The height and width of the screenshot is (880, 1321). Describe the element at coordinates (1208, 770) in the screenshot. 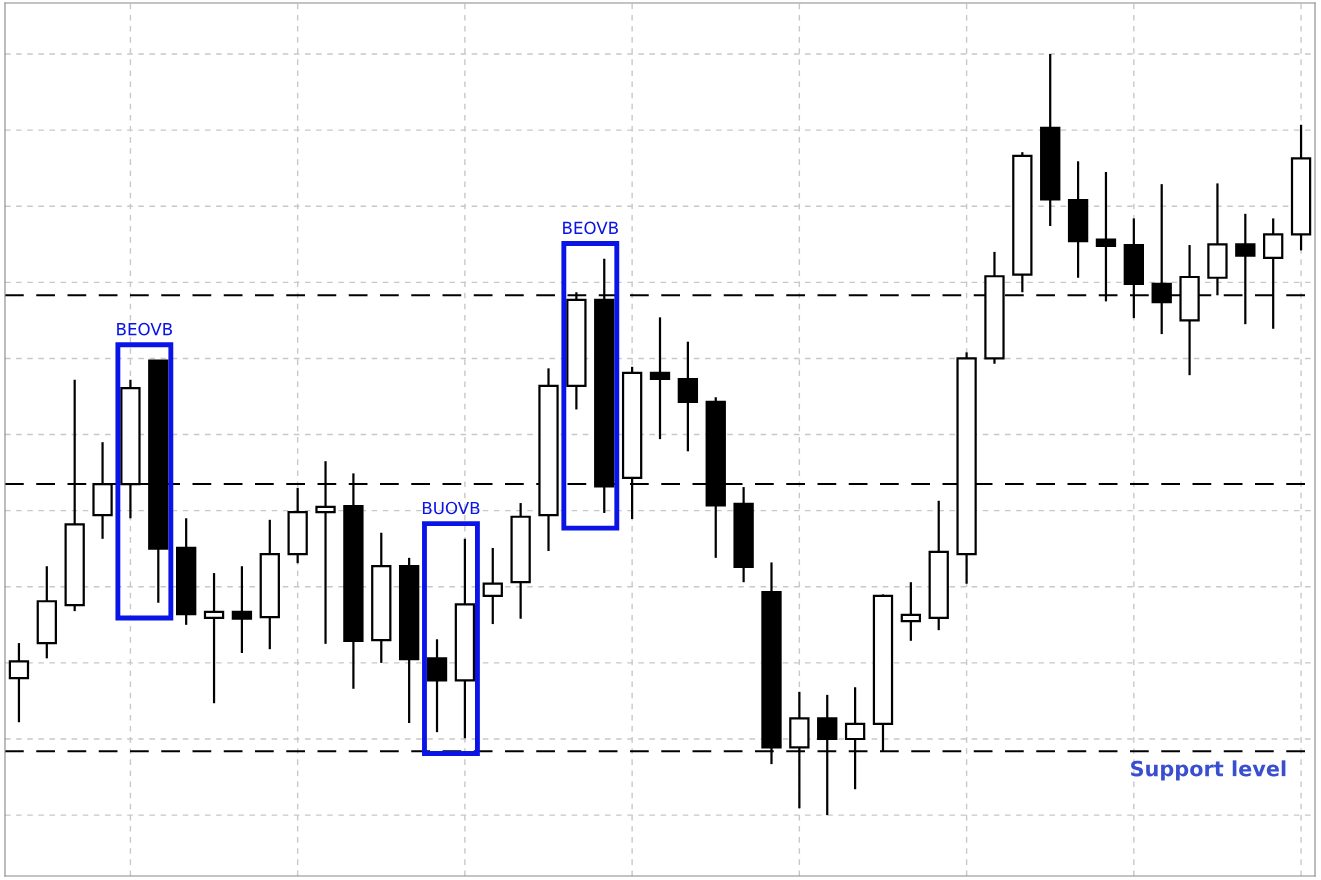

I see `ref-line-label: Support level` at that location.